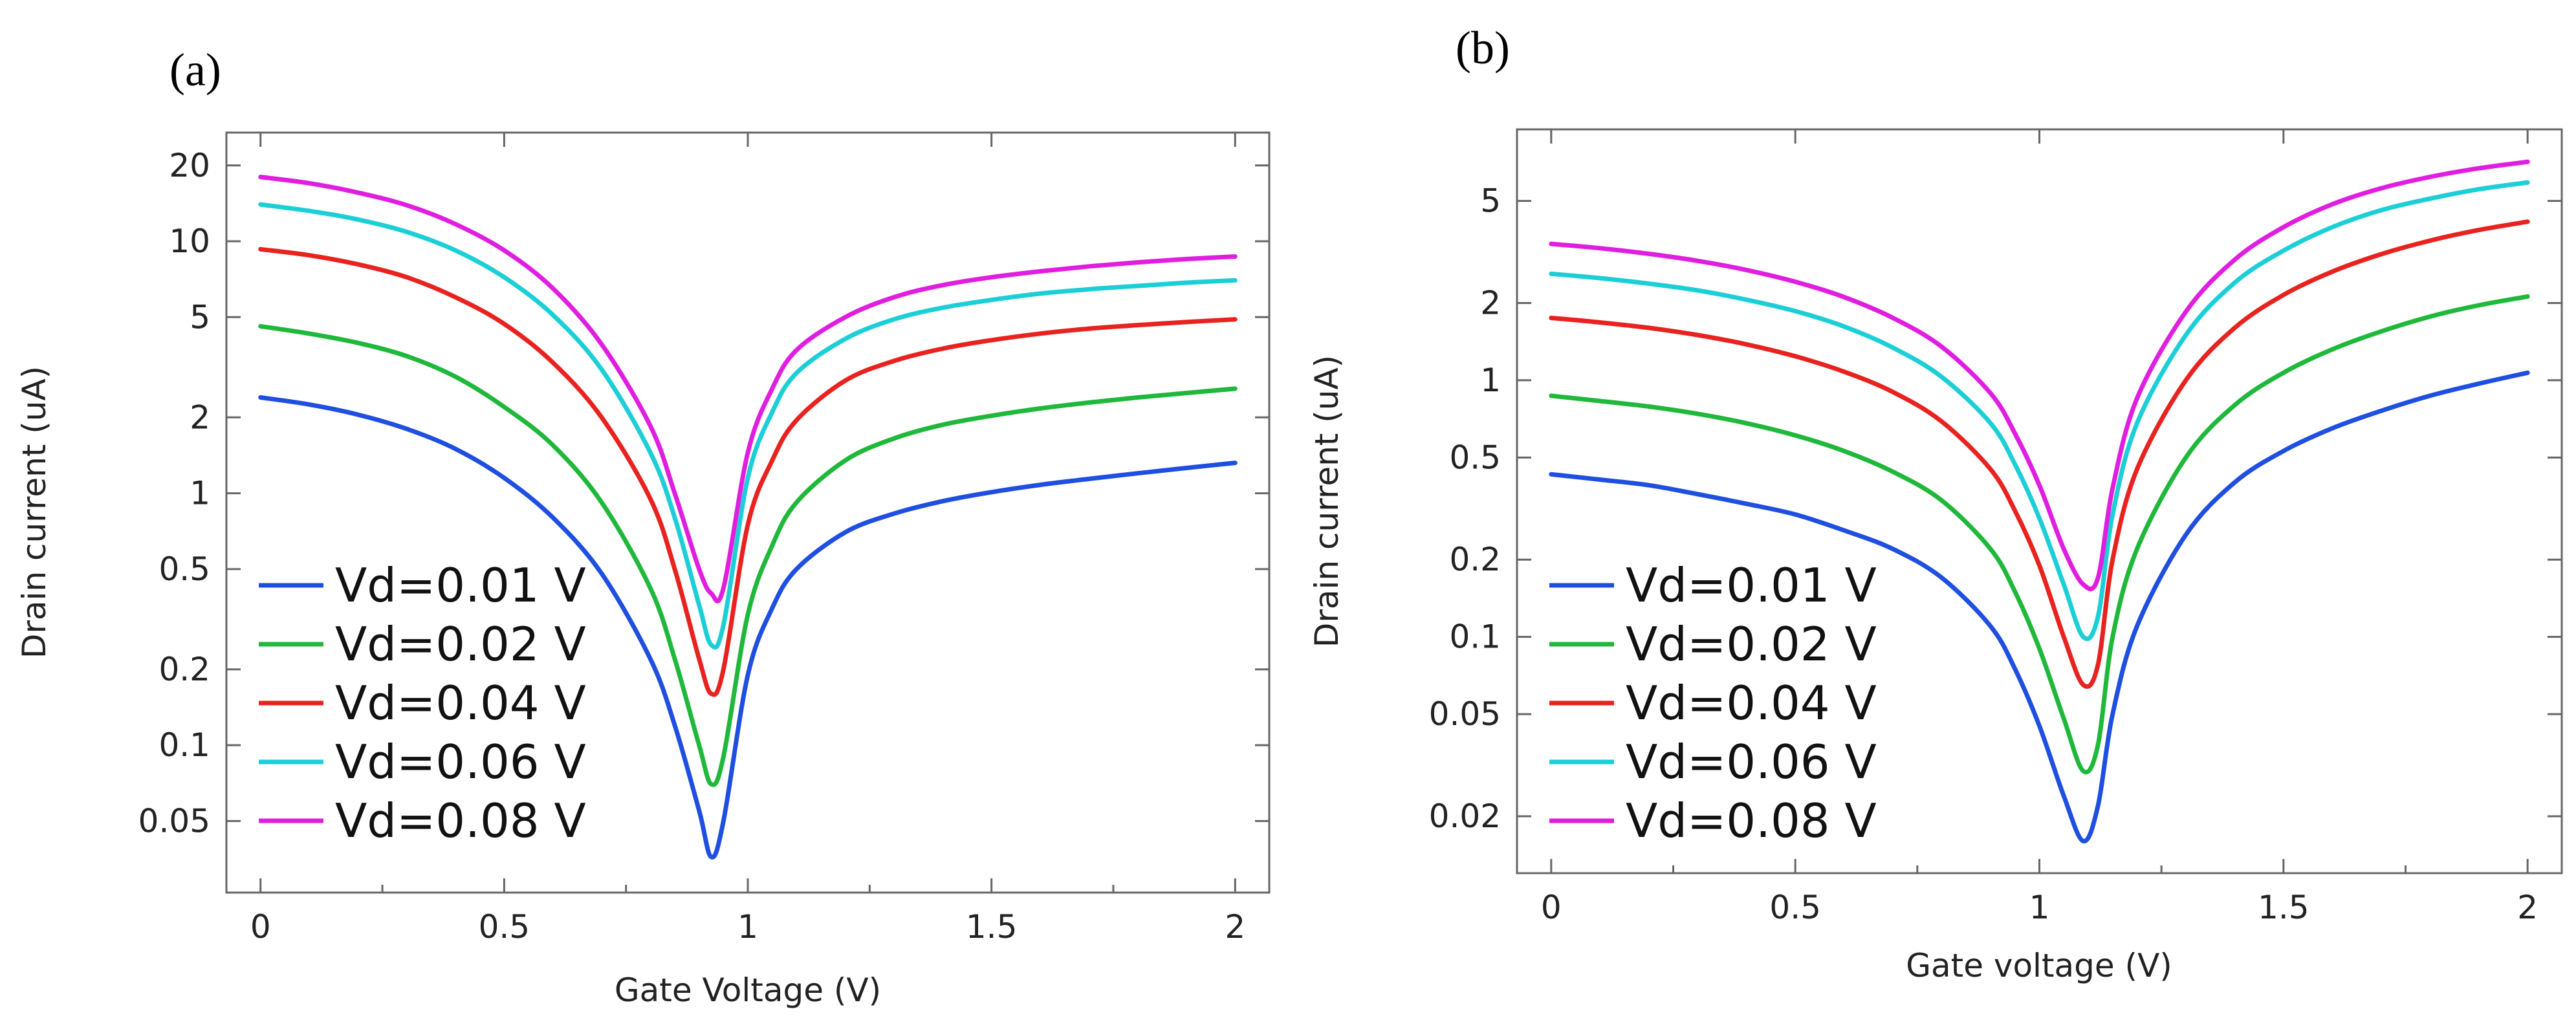 This screenshot has height=1020, width=2576. What do you see at coordinates (184, 745) in the screenshot?
I see `y-tick-label-a: 0.1` at bounding box center [184, 745].